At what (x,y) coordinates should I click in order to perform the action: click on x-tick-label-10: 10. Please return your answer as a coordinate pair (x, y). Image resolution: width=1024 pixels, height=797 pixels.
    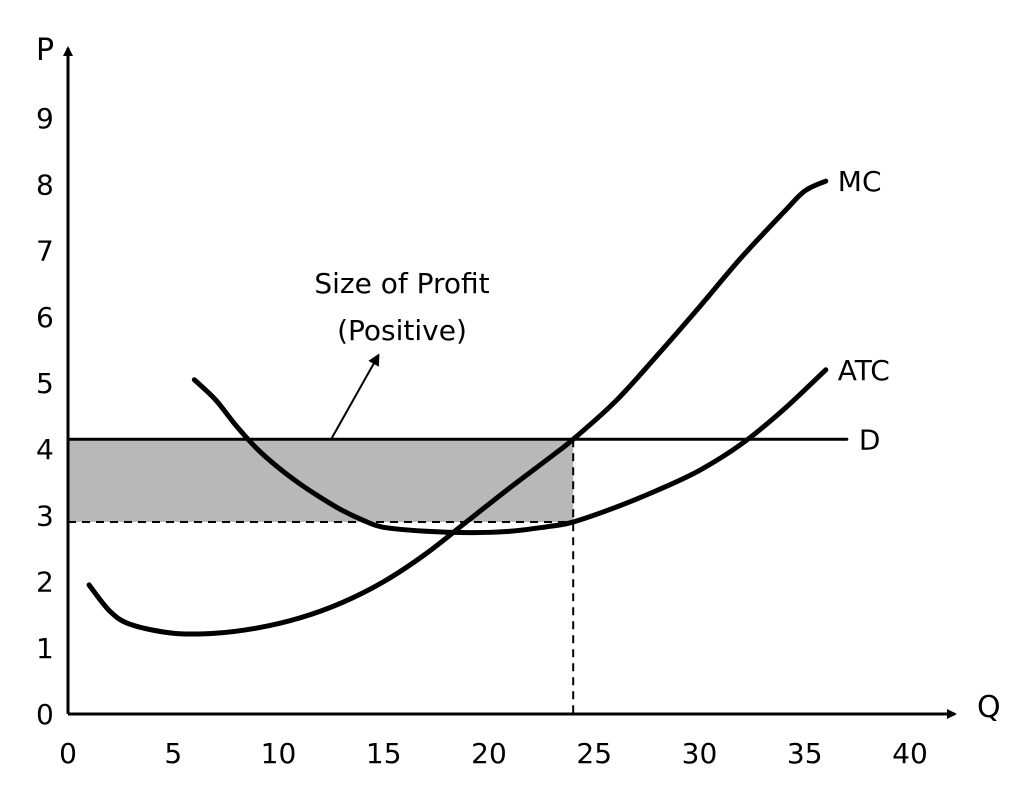
    Looking at the image, I should click on (279, 753).